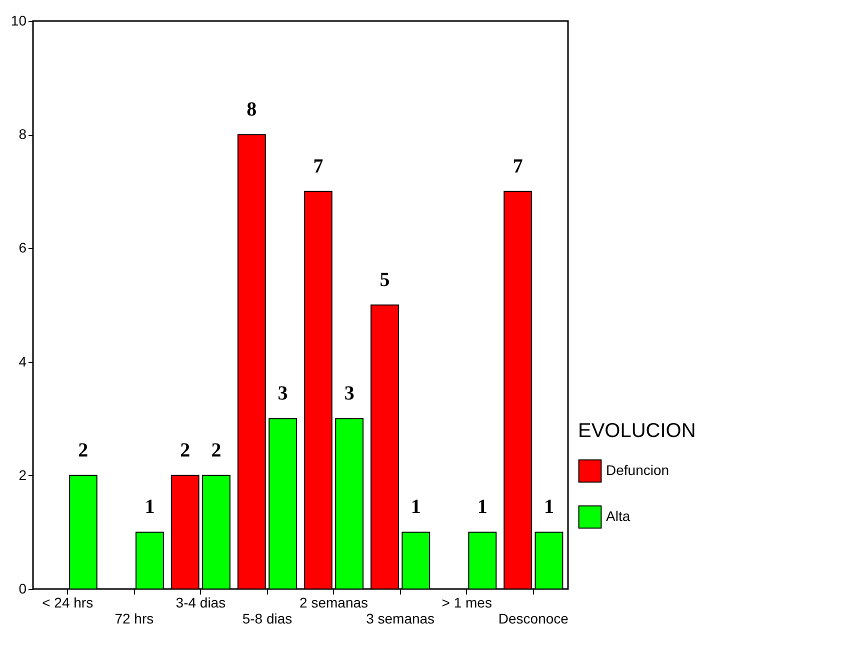  Describe the element at coordinates (618, 516) in the screenshot. I see `legend-label: Alta` at that location.